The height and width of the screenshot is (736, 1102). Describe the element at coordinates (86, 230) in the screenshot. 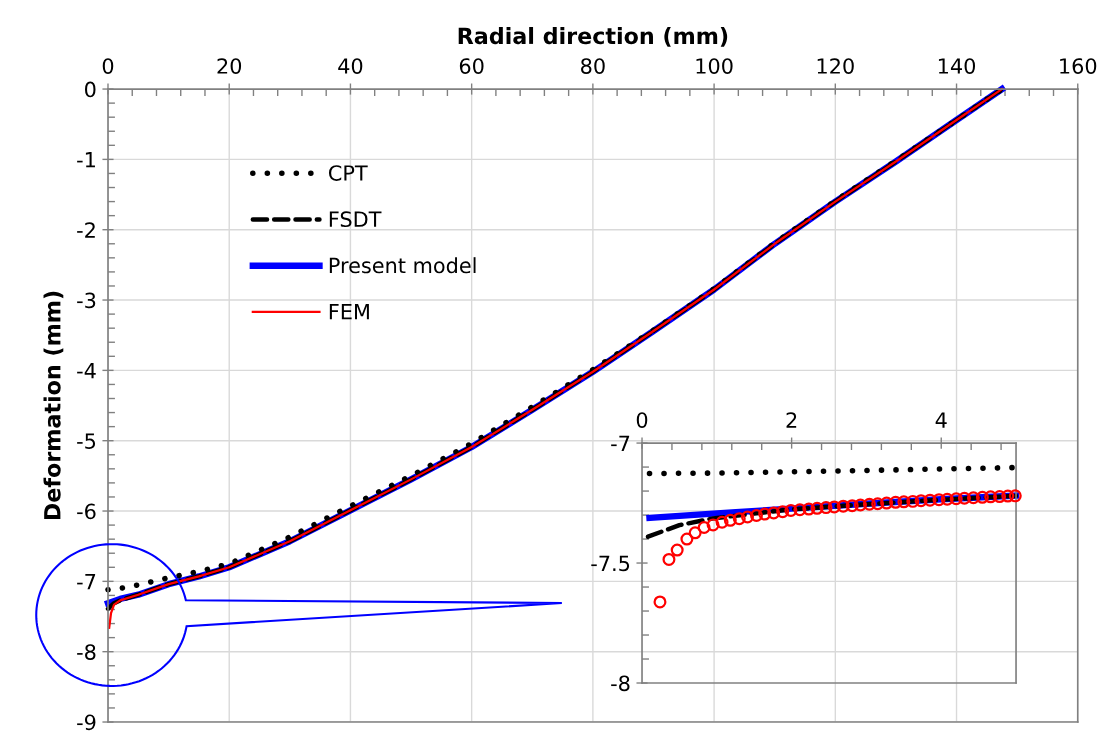

I see `y-tick-label: -2` at that location.